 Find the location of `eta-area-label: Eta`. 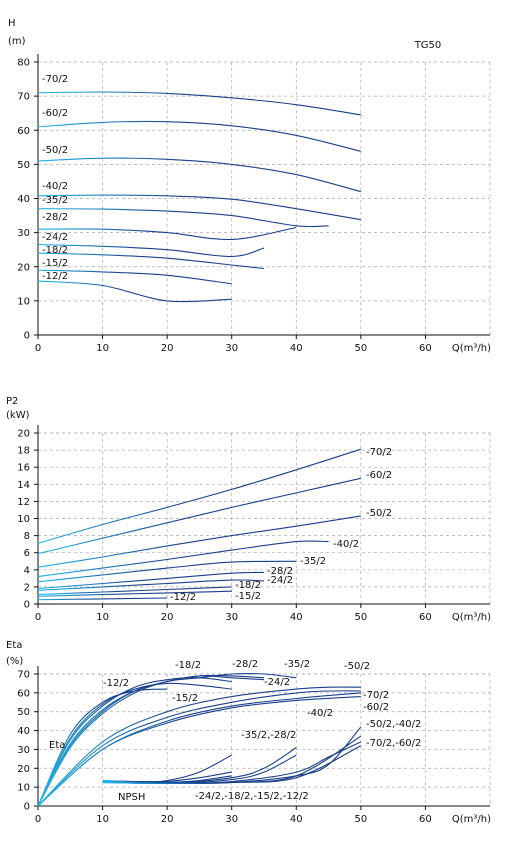

eta-area-label: Eta is located at coordinates (57, 745).